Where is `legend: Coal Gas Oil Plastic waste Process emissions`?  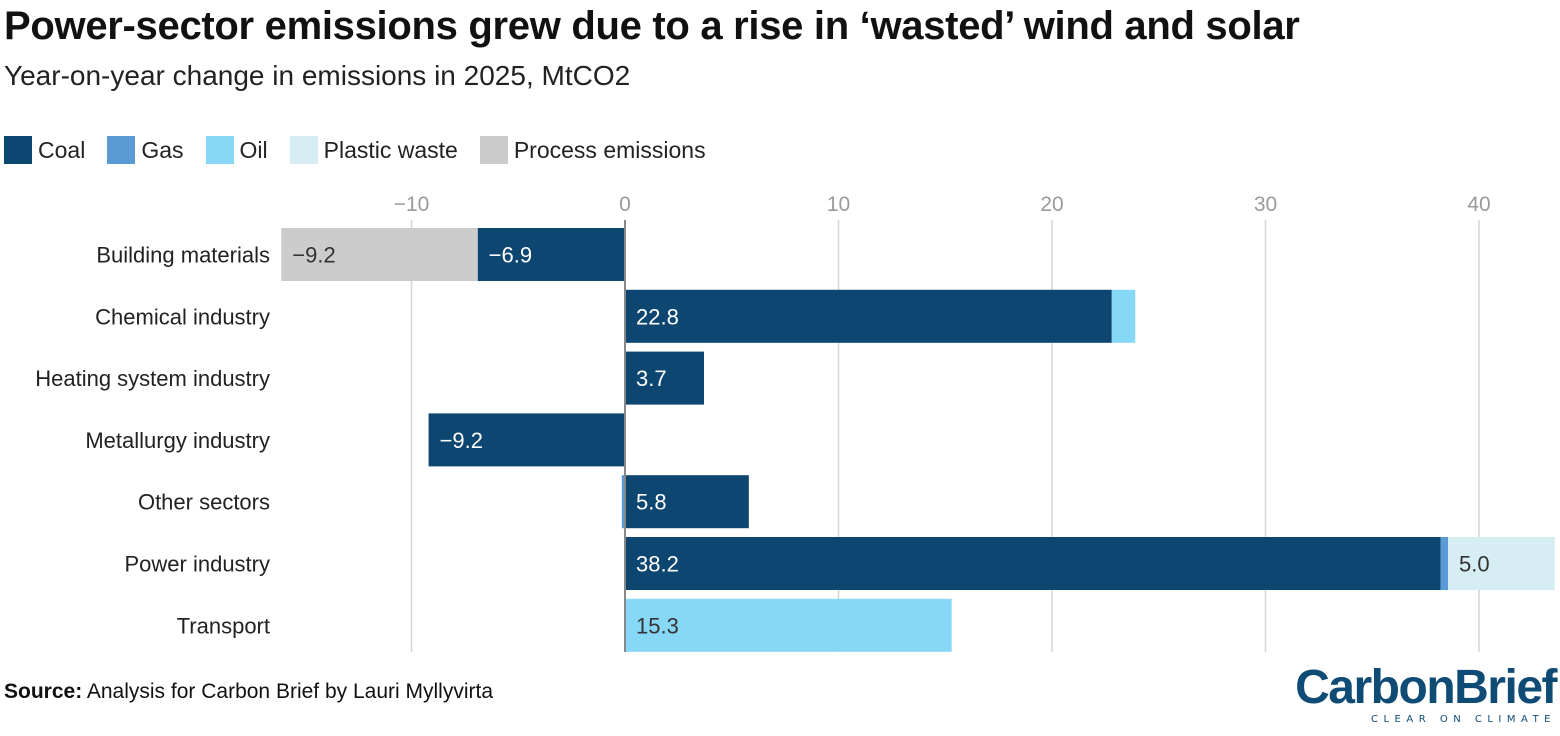
legend: Coal Gas Oil Plastic waste Process emissions is located at coordinates (366, 150).